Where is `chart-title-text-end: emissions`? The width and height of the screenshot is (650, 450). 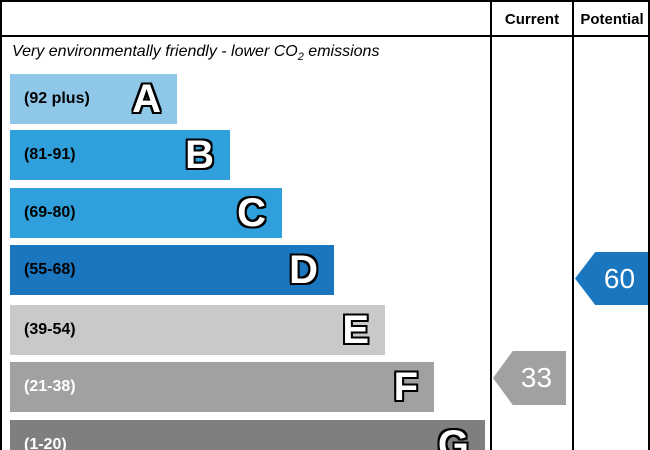 chart-title-text-end: emissions is located at coordinates (341, 51).